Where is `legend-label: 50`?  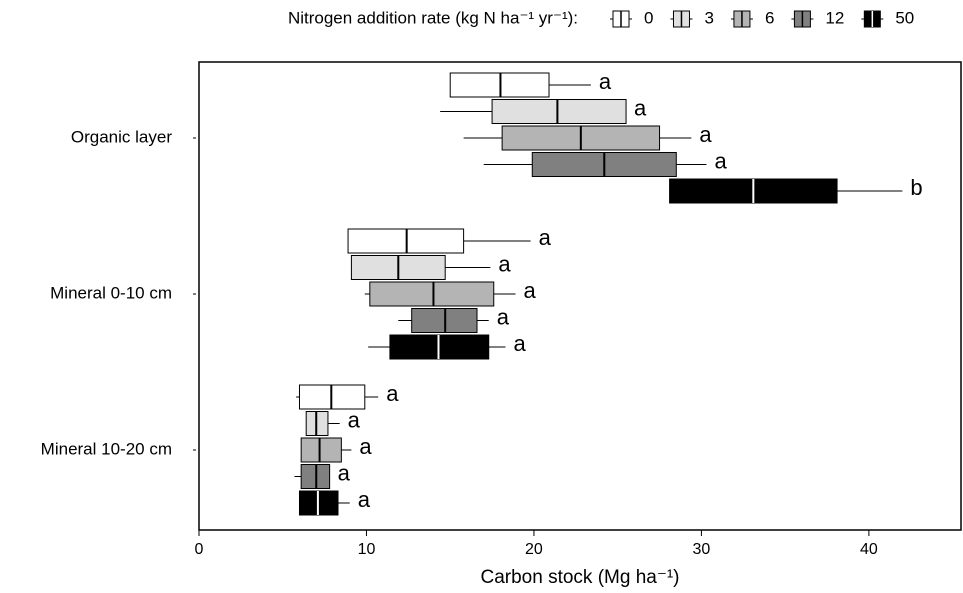 legend-label: 50 is located at coordinates (904, 17).